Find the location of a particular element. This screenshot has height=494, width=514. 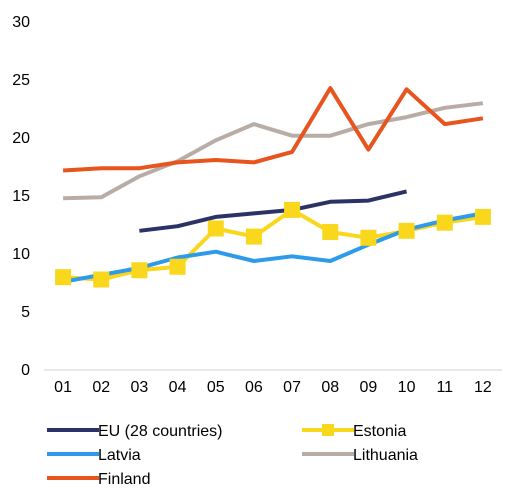

y-tick-label-3: 15 is located at coordinates (21, 196).